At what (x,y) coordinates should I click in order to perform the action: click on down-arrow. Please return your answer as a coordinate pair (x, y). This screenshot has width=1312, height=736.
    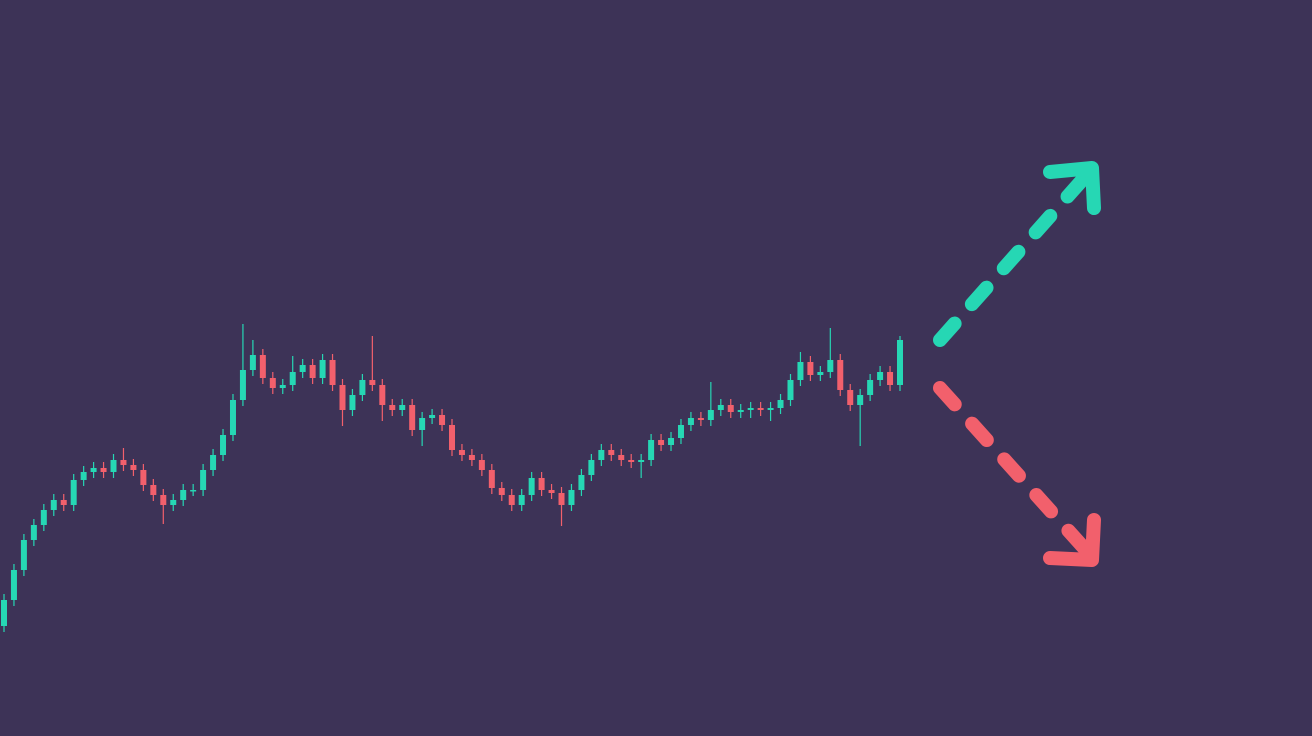
    Looking at the image, I should click on (1017, 474).